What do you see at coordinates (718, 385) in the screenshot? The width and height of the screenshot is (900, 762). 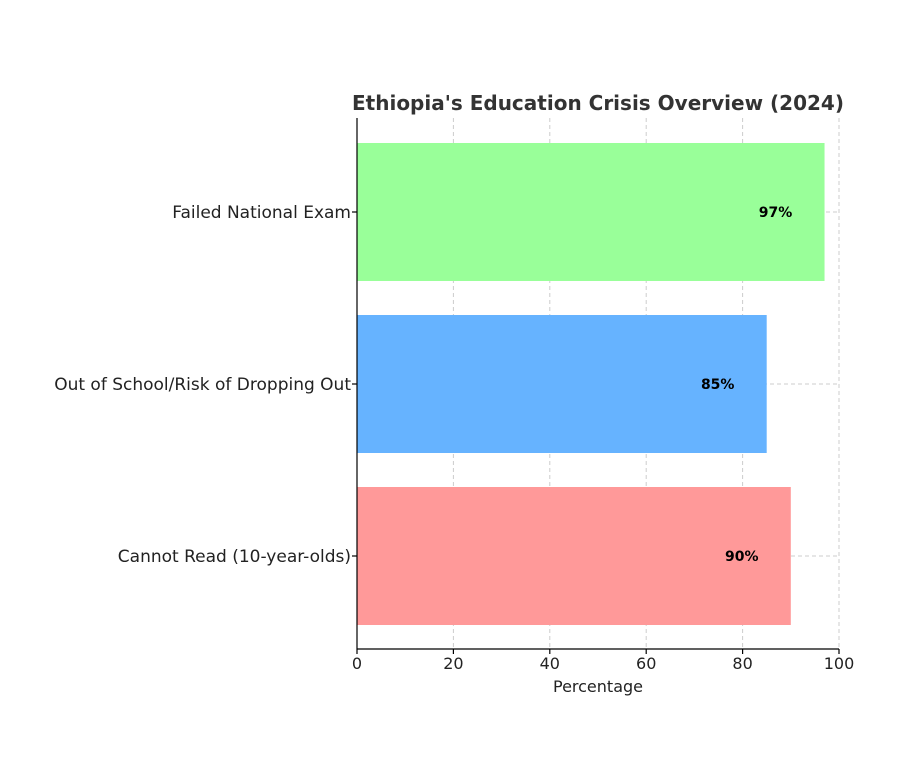 I see `data-label: 85%` at bounding box center [718, 385].